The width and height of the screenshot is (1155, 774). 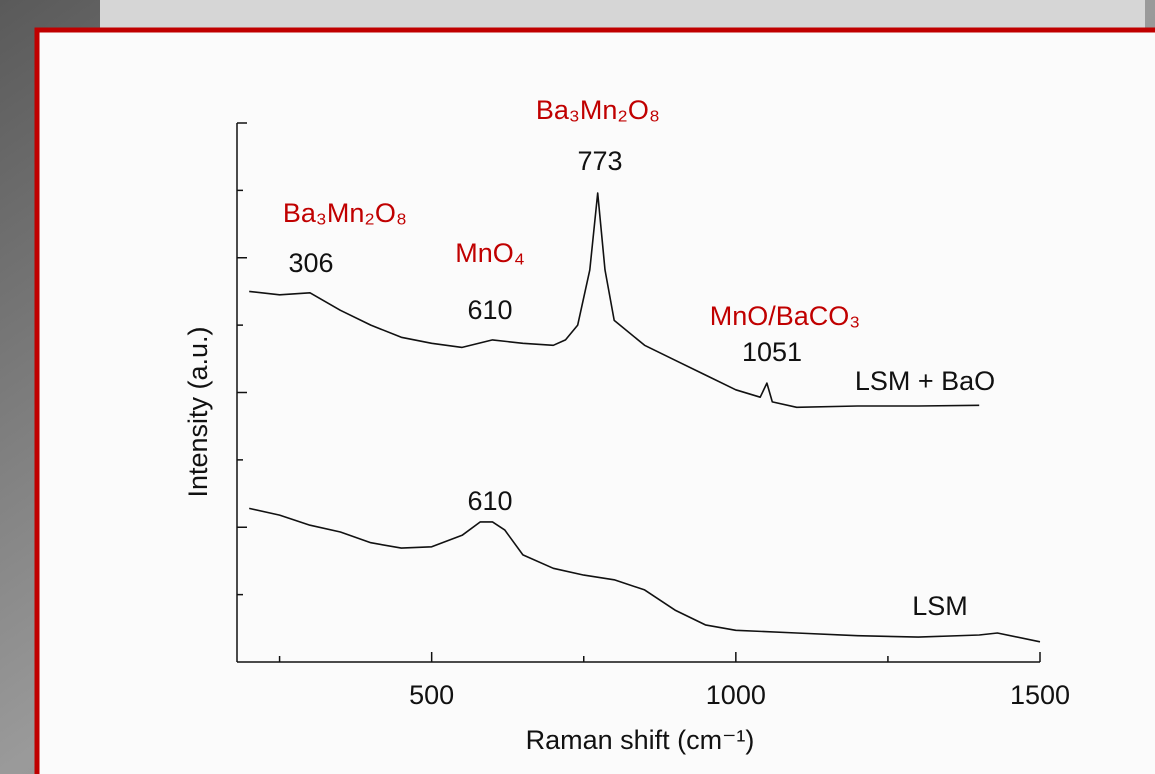 I want to click on series-label: LSM, so click(x=940, y=606).